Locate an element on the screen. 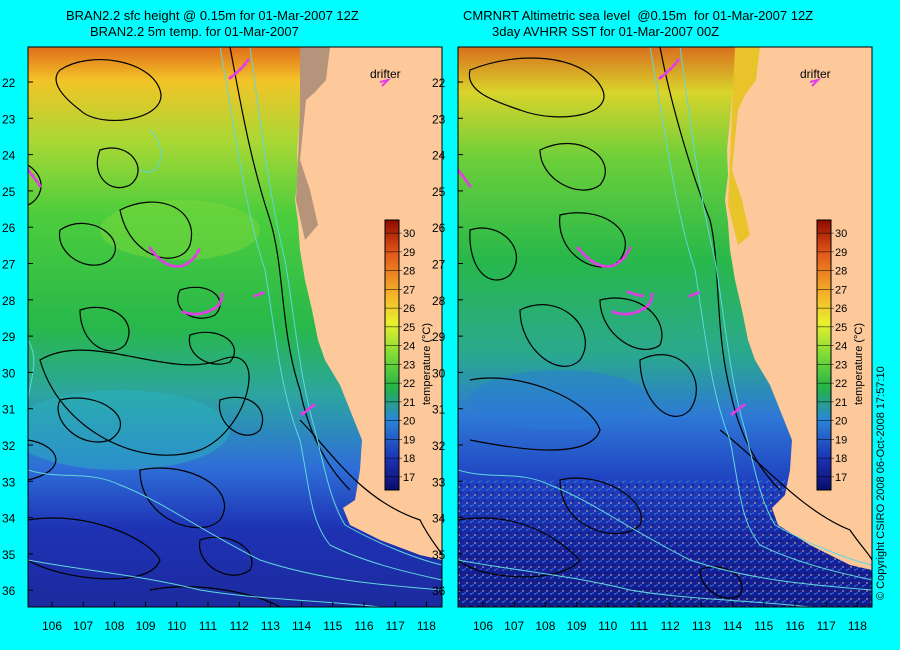 This screenshot has height=650, width=900. right-latitude-ticks: 22 23 24 25 26 27 28 29 30 31 32 33 34 35 36 is located at coordinates (447, 337).